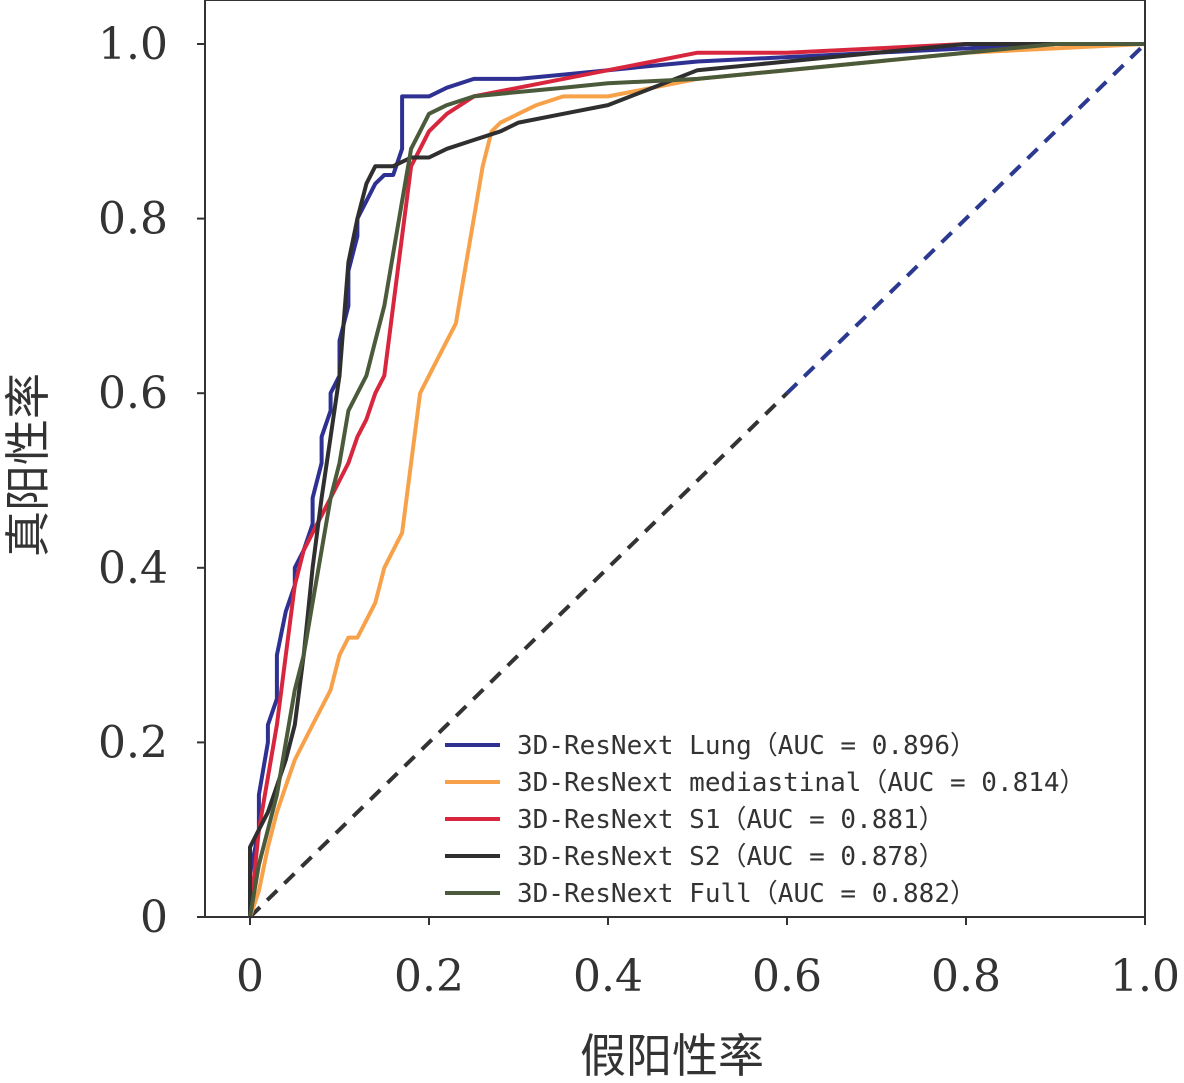 This screenshot has height=1083, width=1184. I want to click on y-tick-label: 0.8, so click(133, 219).